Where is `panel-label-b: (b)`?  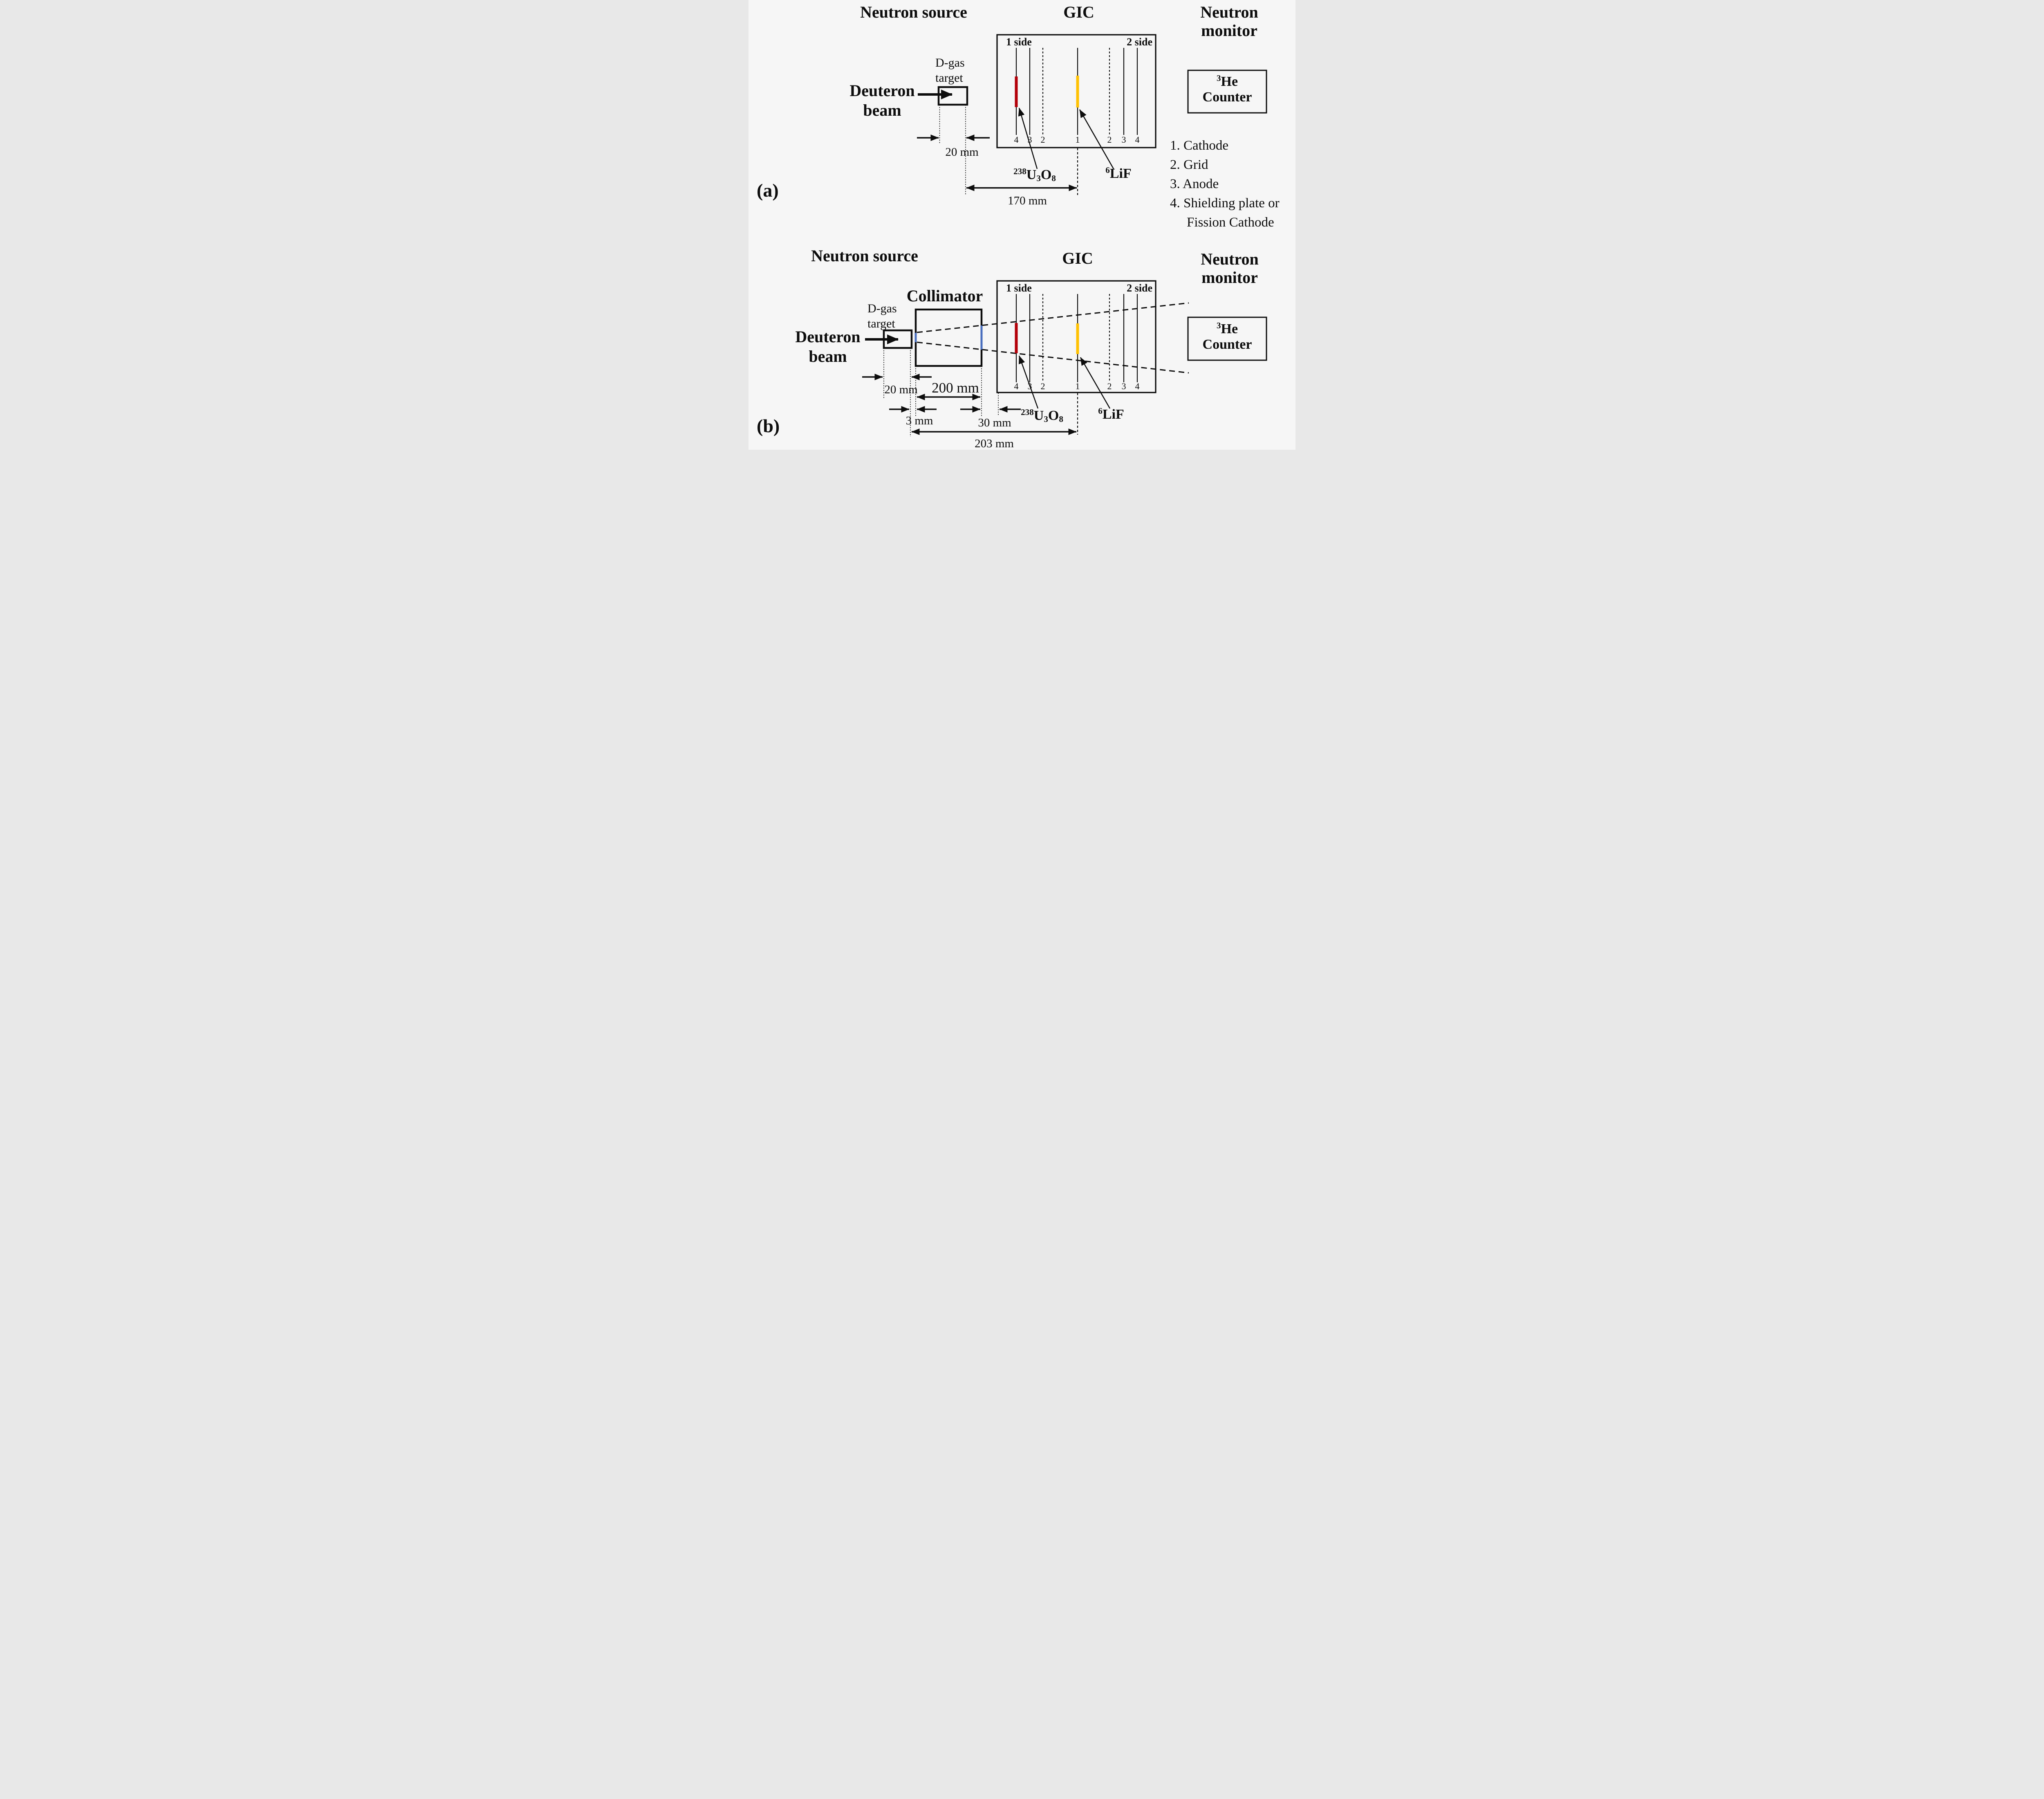 panel-label-b: (b) is located at coordinates (769, 426).